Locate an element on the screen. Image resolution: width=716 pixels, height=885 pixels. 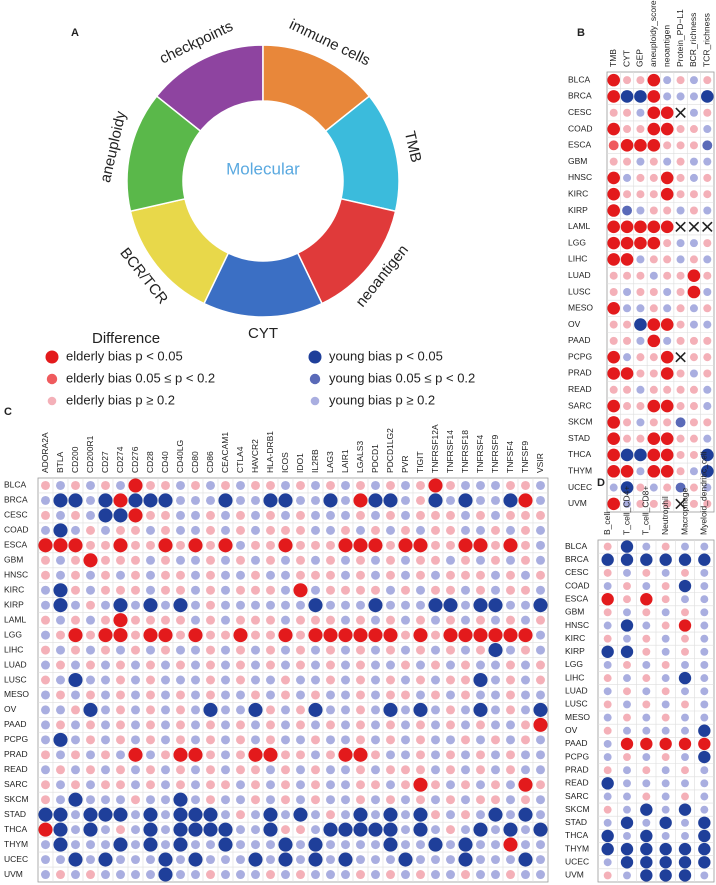
row-label: OV is located at coordinates (574, 324).